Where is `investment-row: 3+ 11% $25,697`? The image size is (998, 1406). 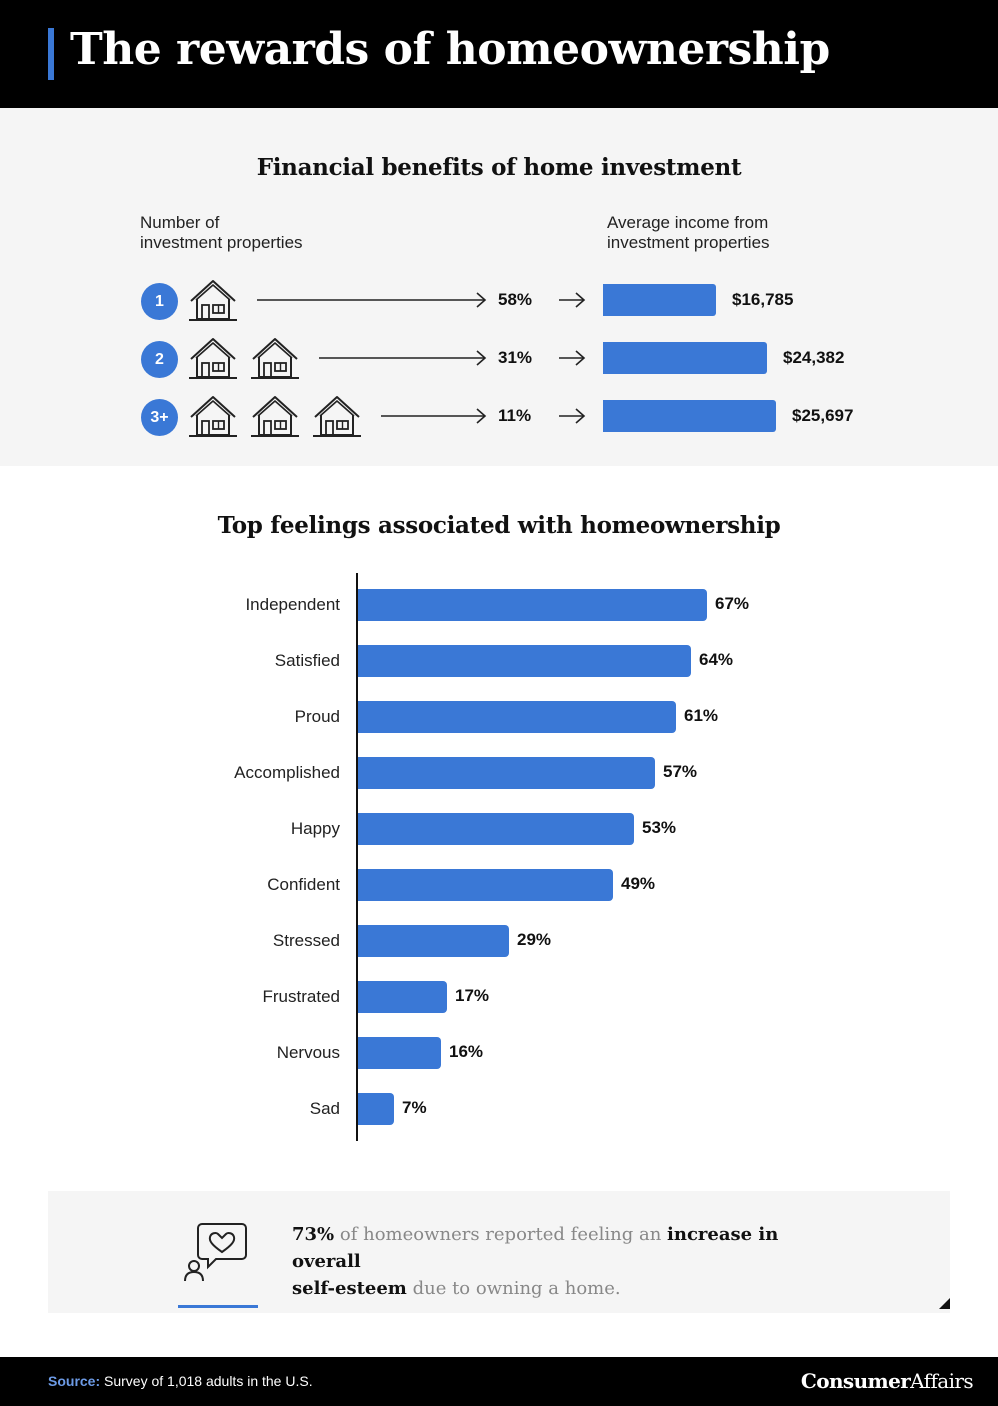
investment-row: 3+ 11% $25,697 is located at coordinates (499, 419).